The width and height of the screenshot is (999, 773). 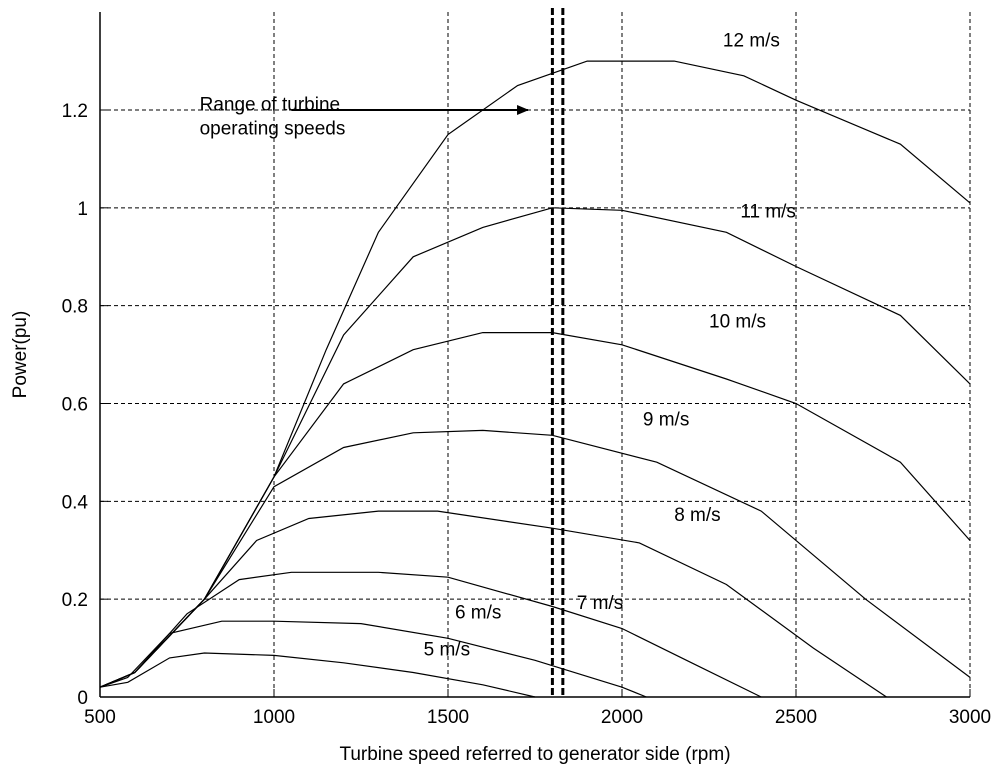 I want to click on y-axis-title: Power(pu), so click(x=20, y=355).